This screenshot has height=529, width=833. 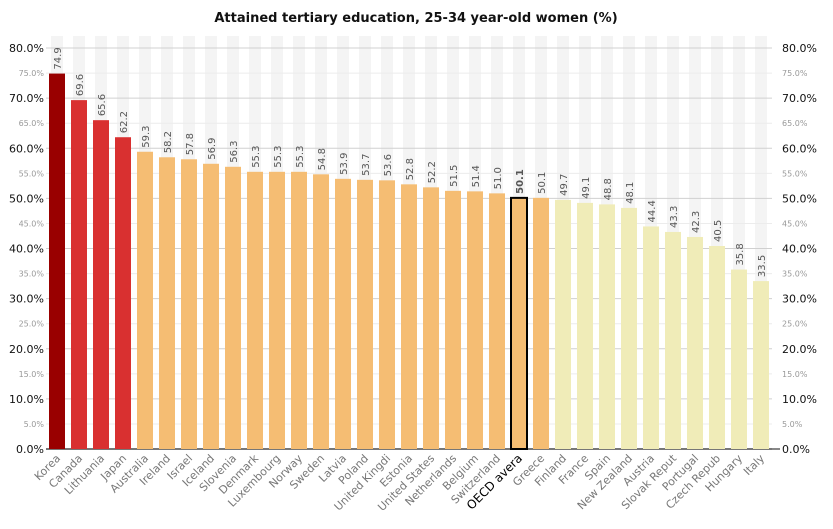 What do you see at coordinates (673, 340) in the screenshot?
I see `bar-slovak-reput` at bounding box center [673, 340].